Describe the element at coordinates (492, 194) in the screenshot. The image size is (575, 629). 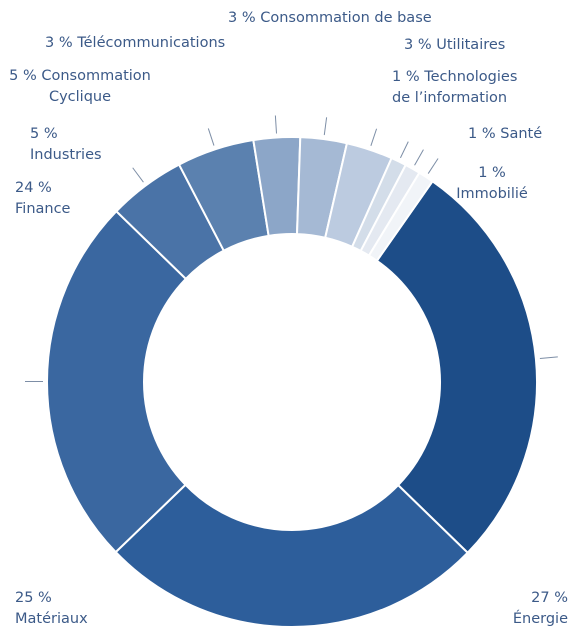
I see `category-label: Immobilié` at that location.